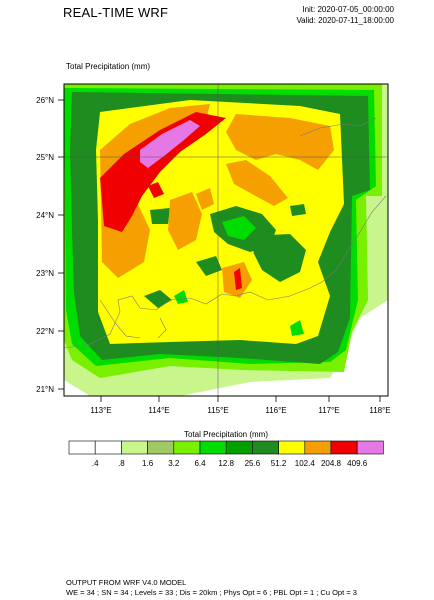 Image resolution: width=434 pixels, height=600 pixels. I want to click on lon-tick-label: 114°E, so click(158, 410).